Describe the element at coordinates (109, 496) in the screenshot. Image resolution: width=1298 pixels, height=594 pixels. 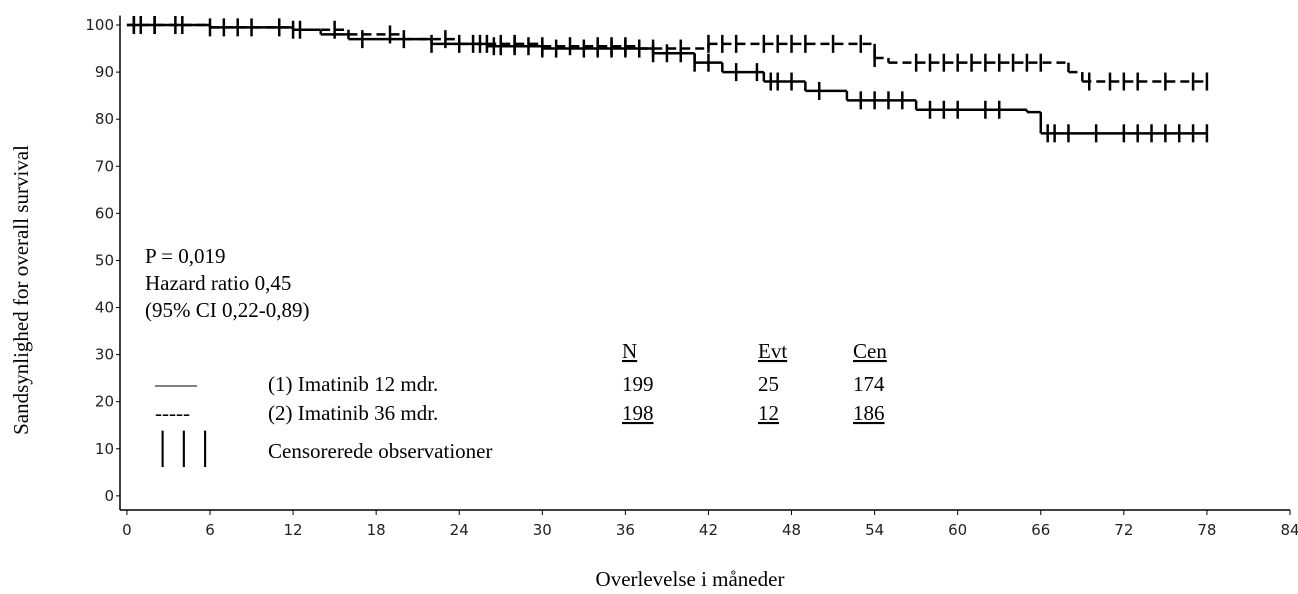
I see `y-tick-label: 0` at that location.